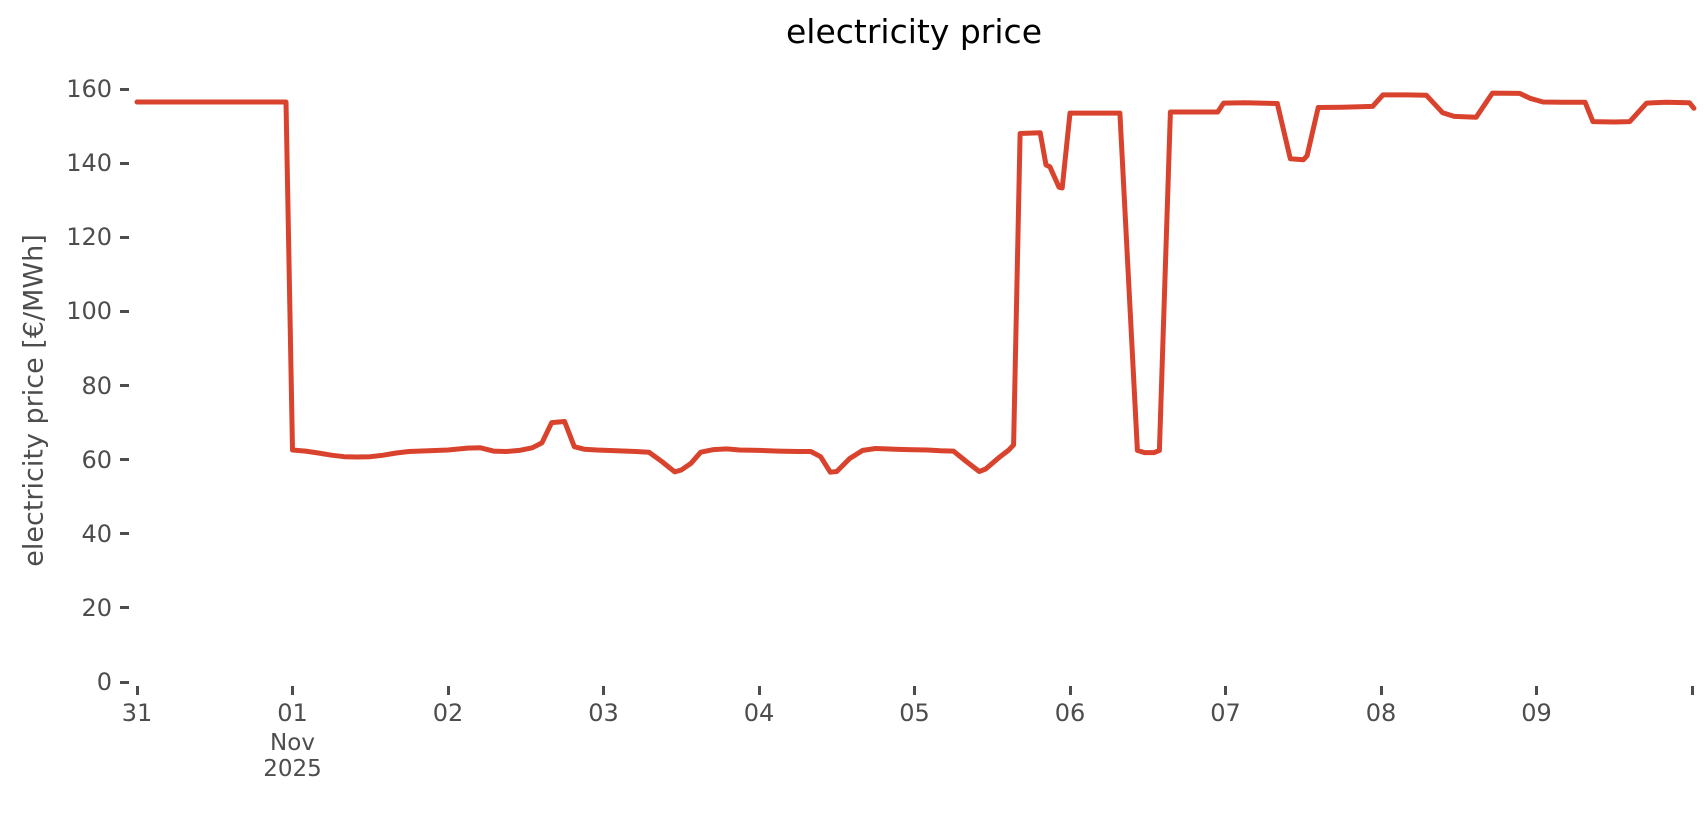  Describe the element at coordinates (96, 533) in the screenshot. I see `y-tick-label: 40` at that location.